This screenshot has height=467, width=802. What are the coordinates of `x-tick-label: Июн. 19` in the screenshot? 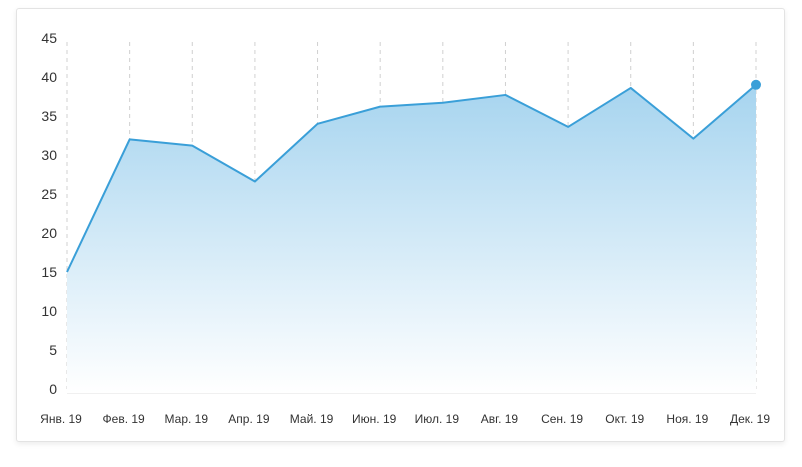 It's located at (374, 419).